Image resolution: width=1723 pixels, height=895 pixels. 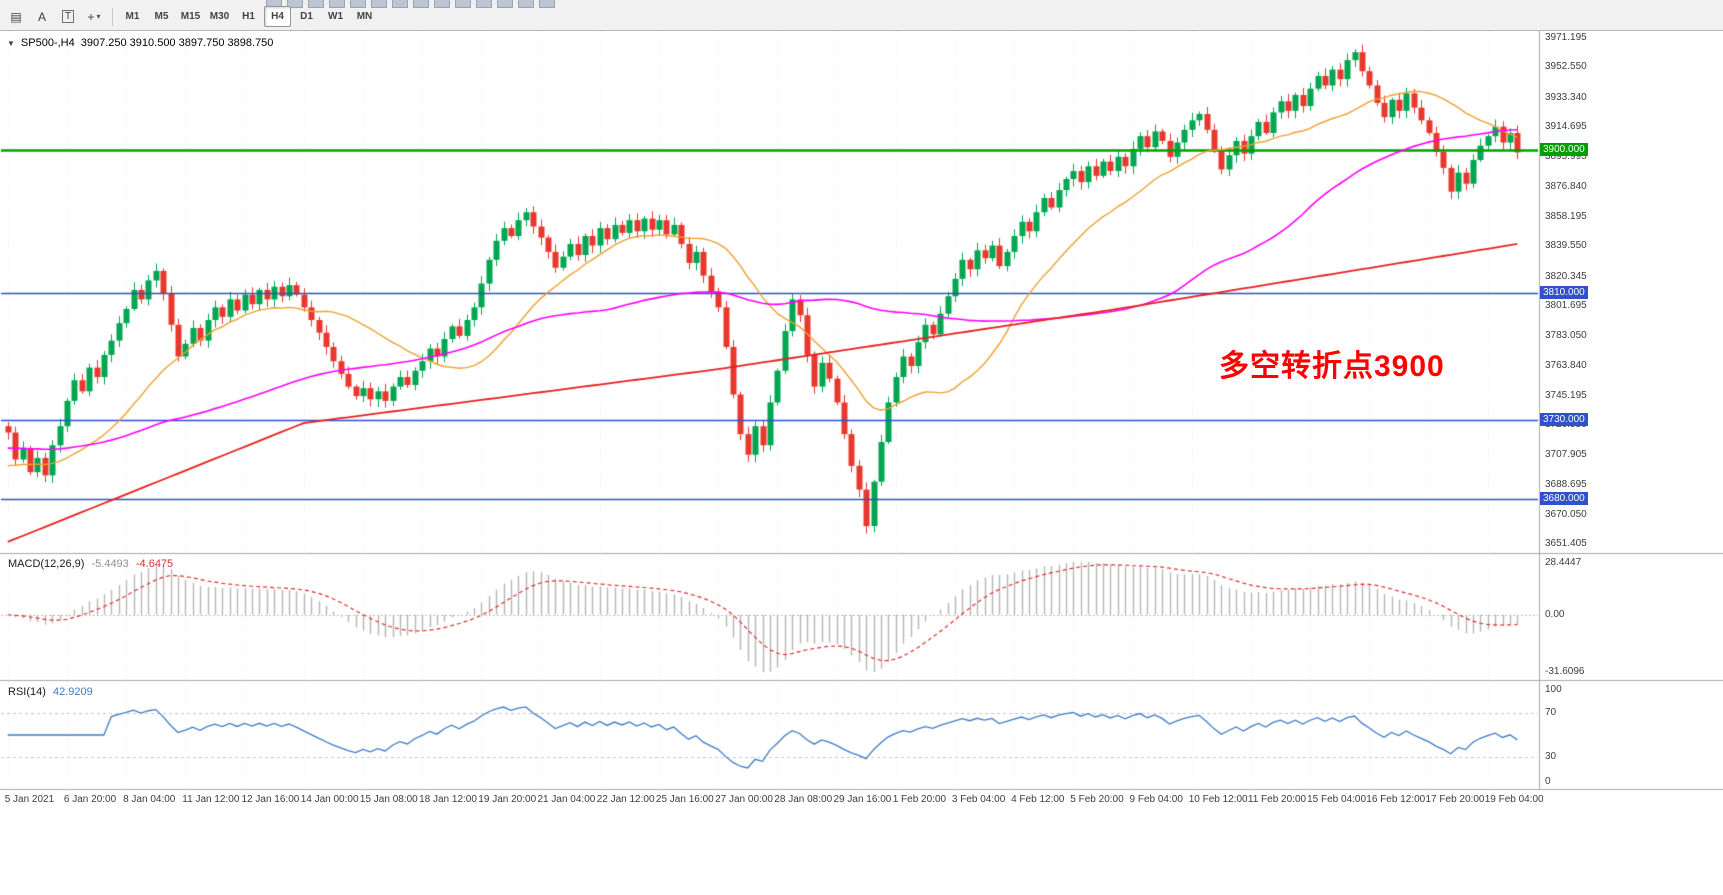 I want to click on time-axis-label: 28 Jan 08:00, so click(x=803, y=799).